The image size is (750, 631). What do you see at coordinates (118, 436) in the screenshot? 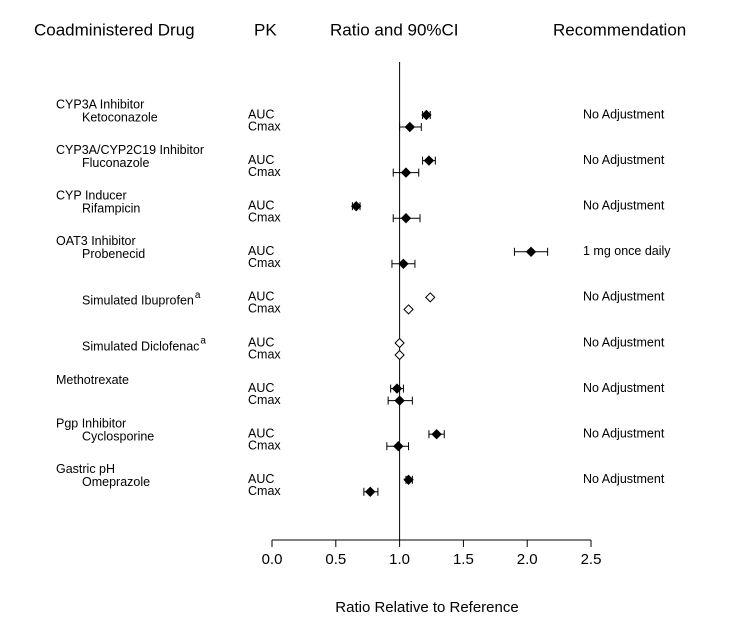
I see `drug-label: Cyclosporine` at bounding box center [118, 436].